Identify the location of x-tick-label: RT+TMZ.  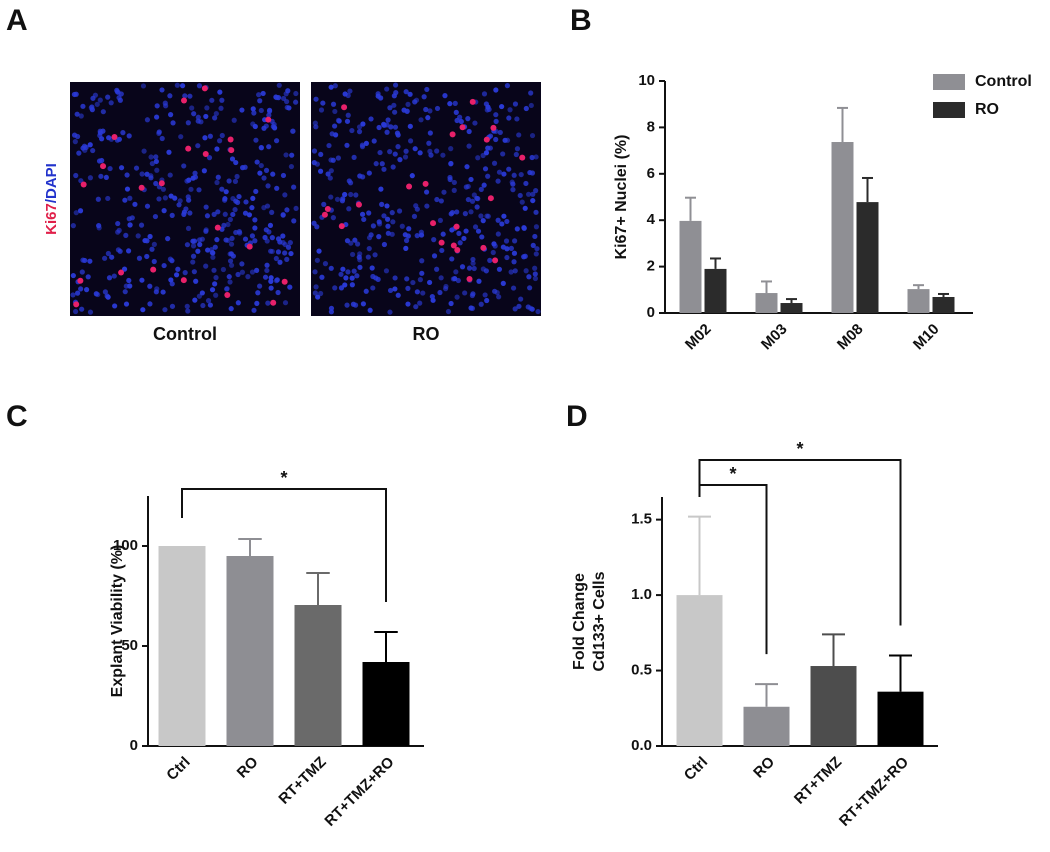
(818, 781).